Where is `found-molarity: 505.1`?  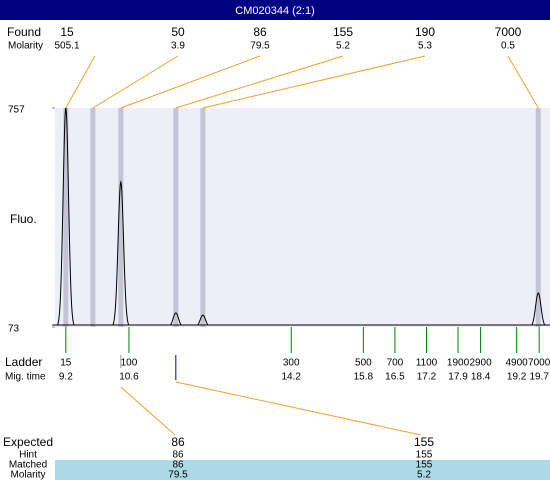
found-molarity: 505.1 is located at coordinates (66, 46).